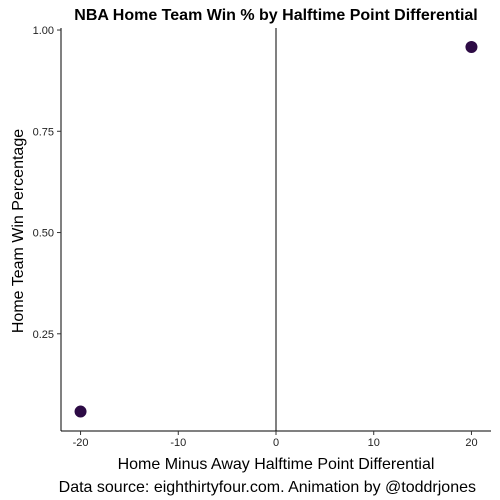  What do you see at coordinates (374, 443) in the screenshot?
I see `x-tick-label: 10` at bounding box center [374, 443].